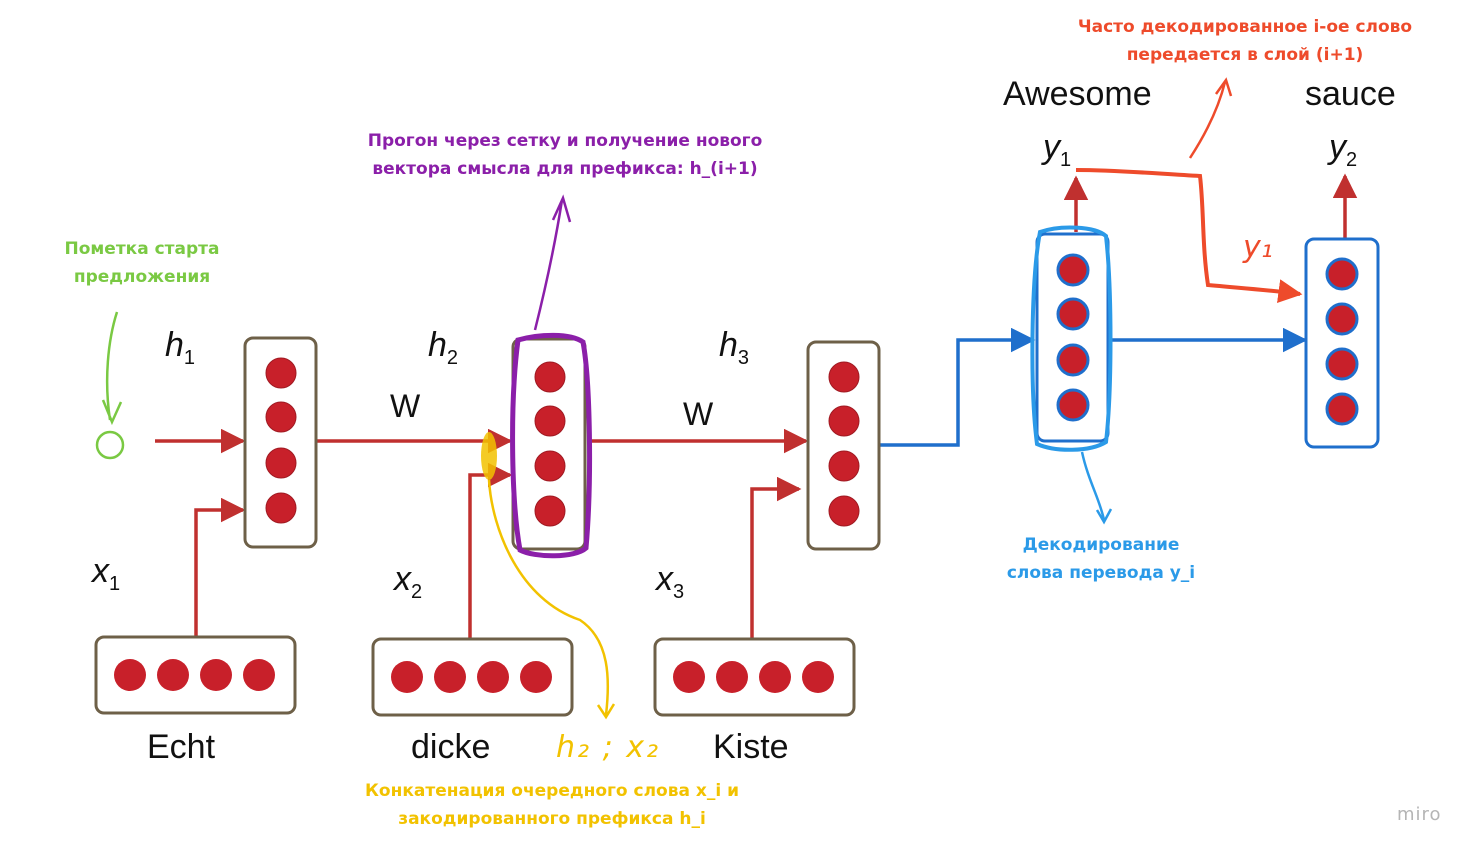 The width and height of the screenshot is (1479, 855). What do you see at coordinates (751, 747) in the screenshot?
I see `word-kiste: Kiste` at bounding box center [751, 747].